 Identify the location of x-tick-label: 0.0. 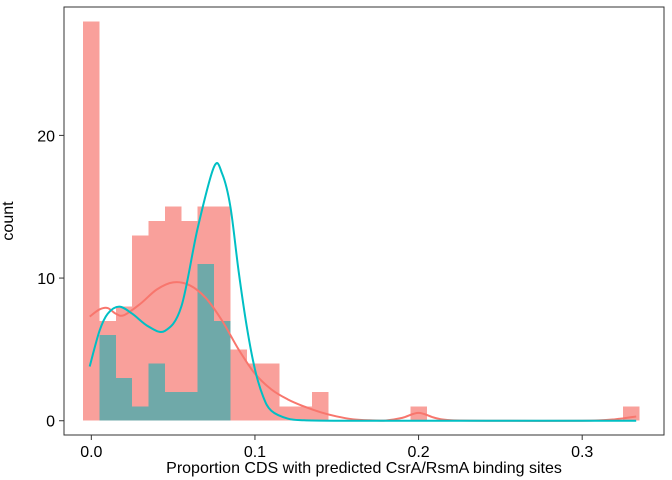
(91, 452).